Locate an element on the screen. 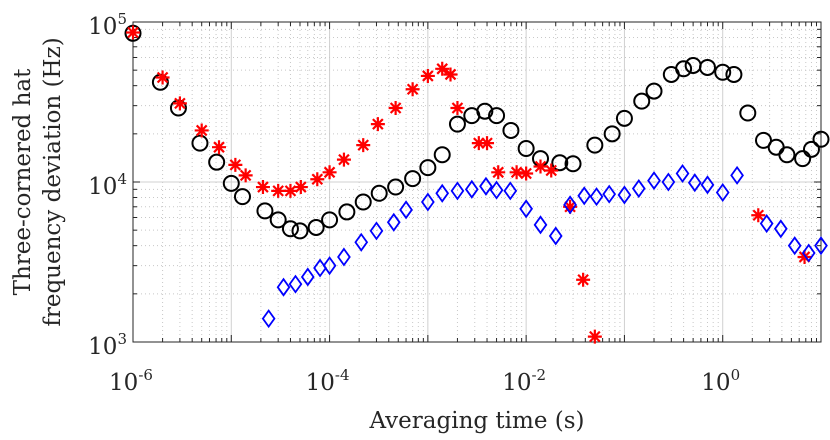  y-tick-labels: 10³ 10⁴ 10⁵ is located at coordinates (107, 185).